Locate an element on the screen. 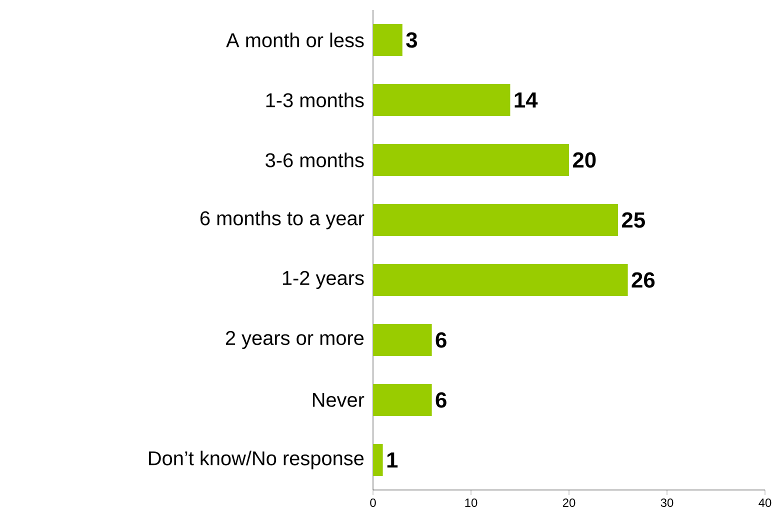  data-label: 20 is located at coordinates (584, 160).